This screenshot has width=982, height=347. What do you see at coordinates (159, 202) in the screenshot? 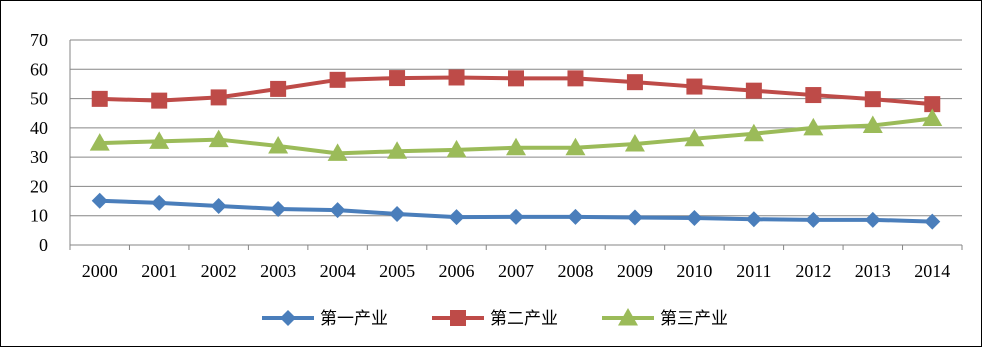
I see `data-point-1-2001` at bounding box center [159, 202].